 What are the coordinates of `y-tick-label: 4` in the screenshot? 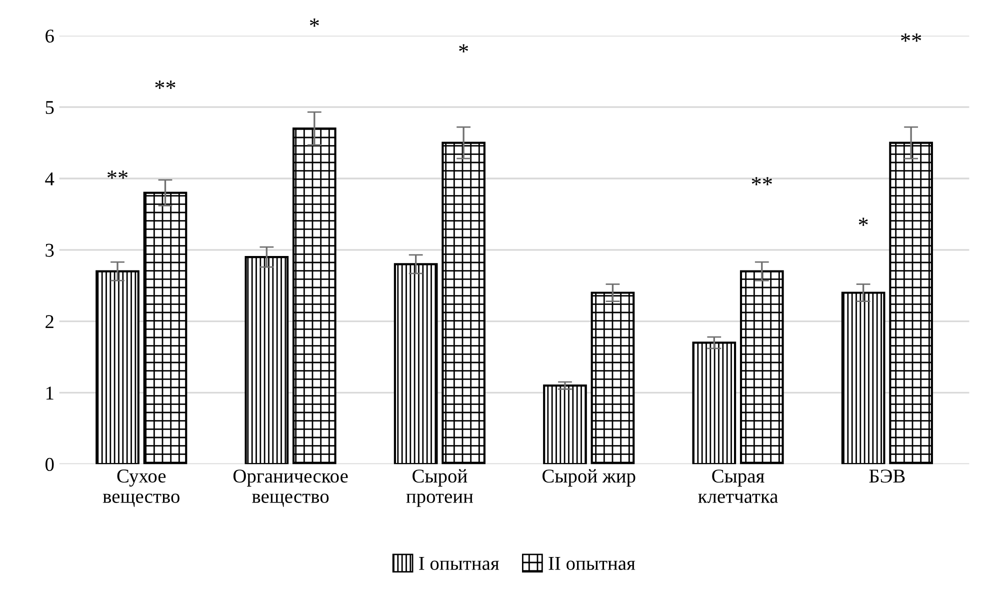 It's located at (49, 179).